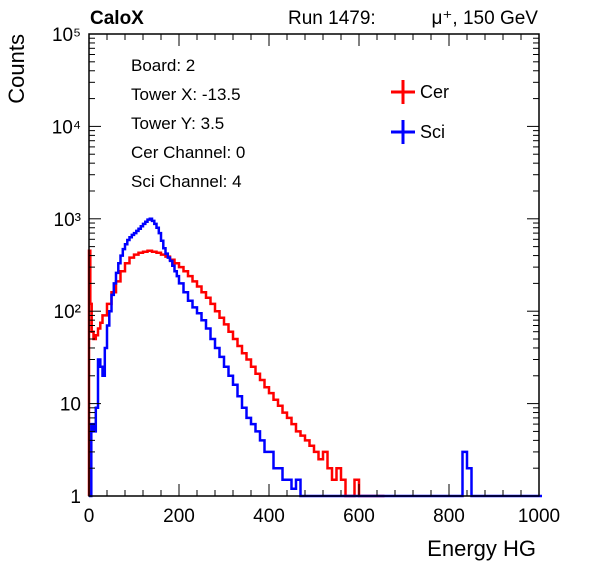 The height and width of the screenshot is (572, 596). I want to click on x-tick-label: 800, so click(449, 516).